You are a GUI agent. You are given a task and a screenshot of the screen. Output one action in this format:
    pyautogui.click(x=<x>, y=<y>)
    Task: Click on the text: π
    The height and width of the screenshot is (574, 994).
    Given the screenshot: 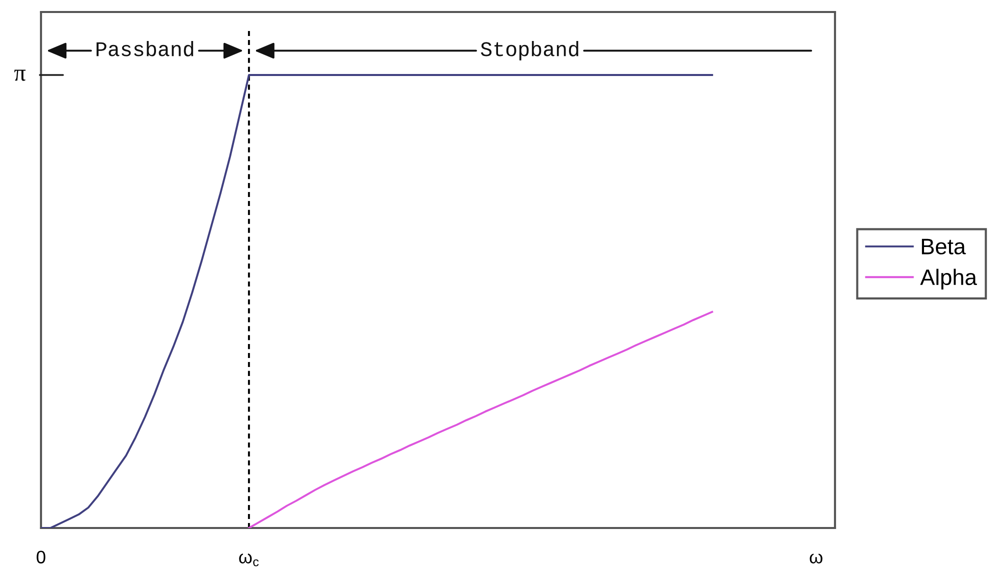 What is the action you would take?
    pyautogui.click(x=20, y=75)
    